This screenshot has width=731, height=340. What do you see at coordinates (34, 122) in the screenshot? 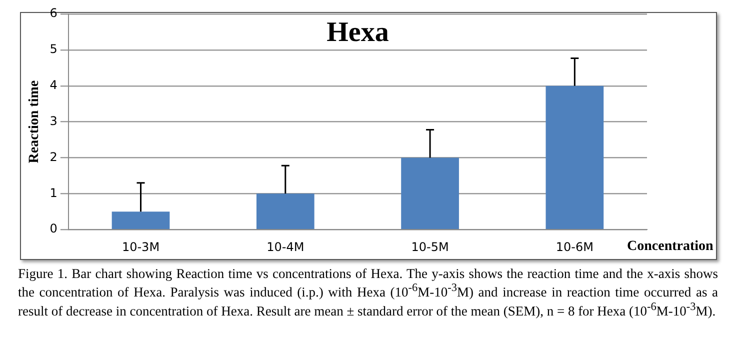
I see `y-axis-title: Reaction time` at bounding box center [34, 122].